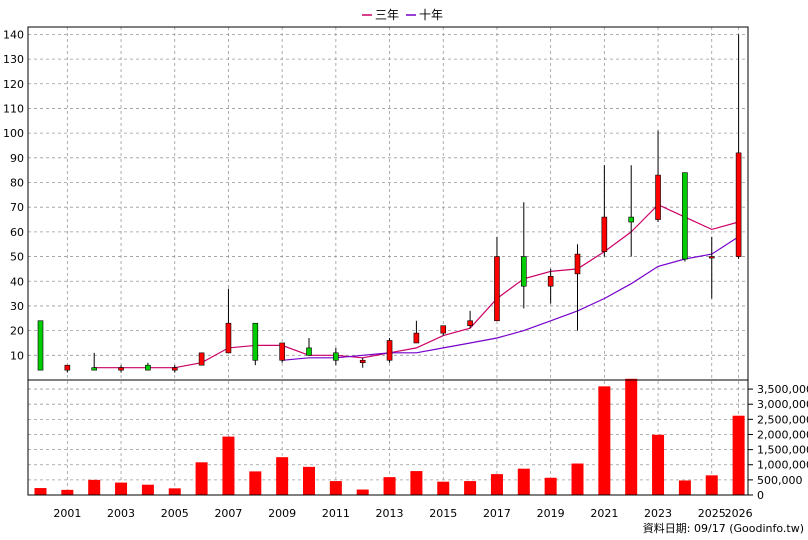 The height and width of the screenshot is (540, 808). What do you see at coordinates (17, 306) in the screenshot?
I see `price-tick-label: 30` at bounding box center [17, 306].